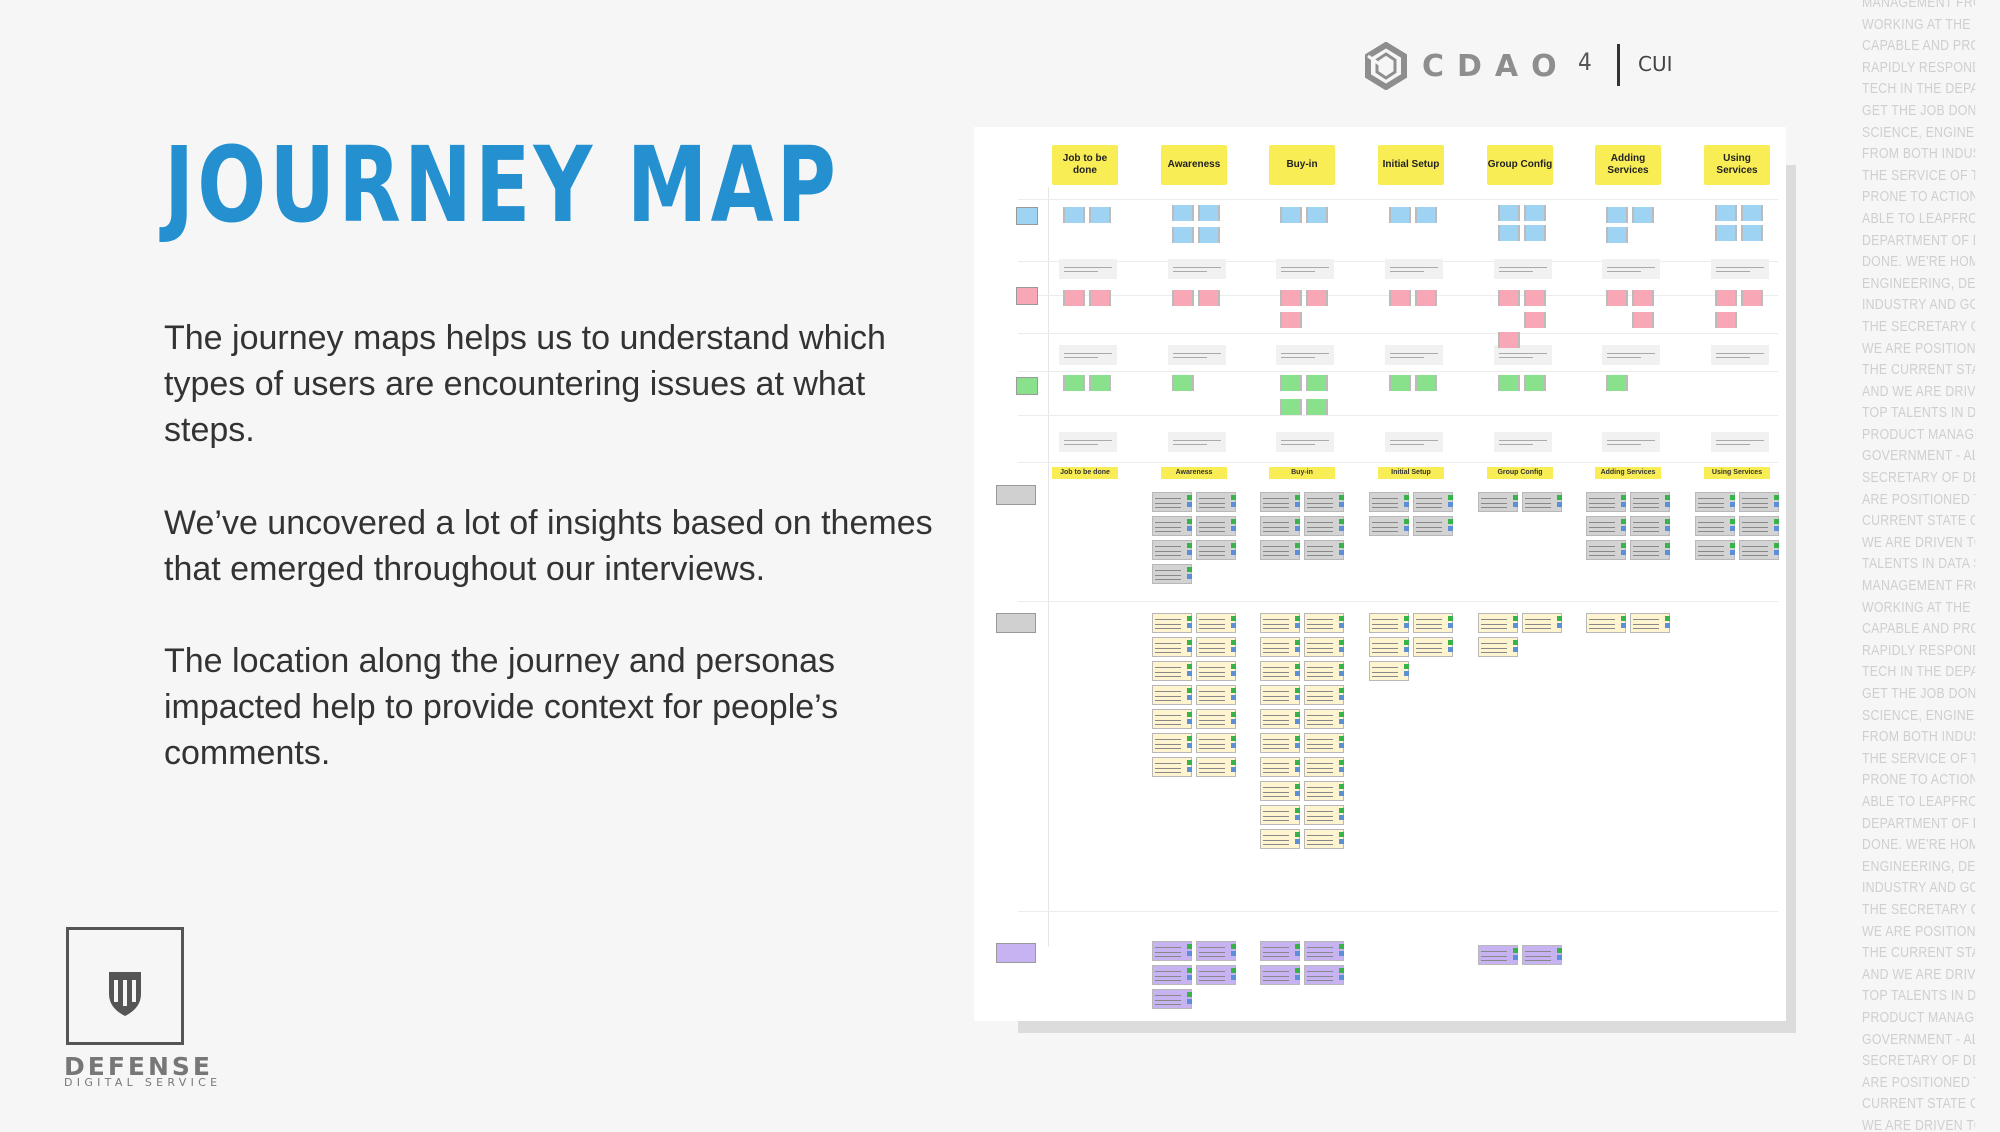  I want to click on gain-sticky, so click(1509, 383).